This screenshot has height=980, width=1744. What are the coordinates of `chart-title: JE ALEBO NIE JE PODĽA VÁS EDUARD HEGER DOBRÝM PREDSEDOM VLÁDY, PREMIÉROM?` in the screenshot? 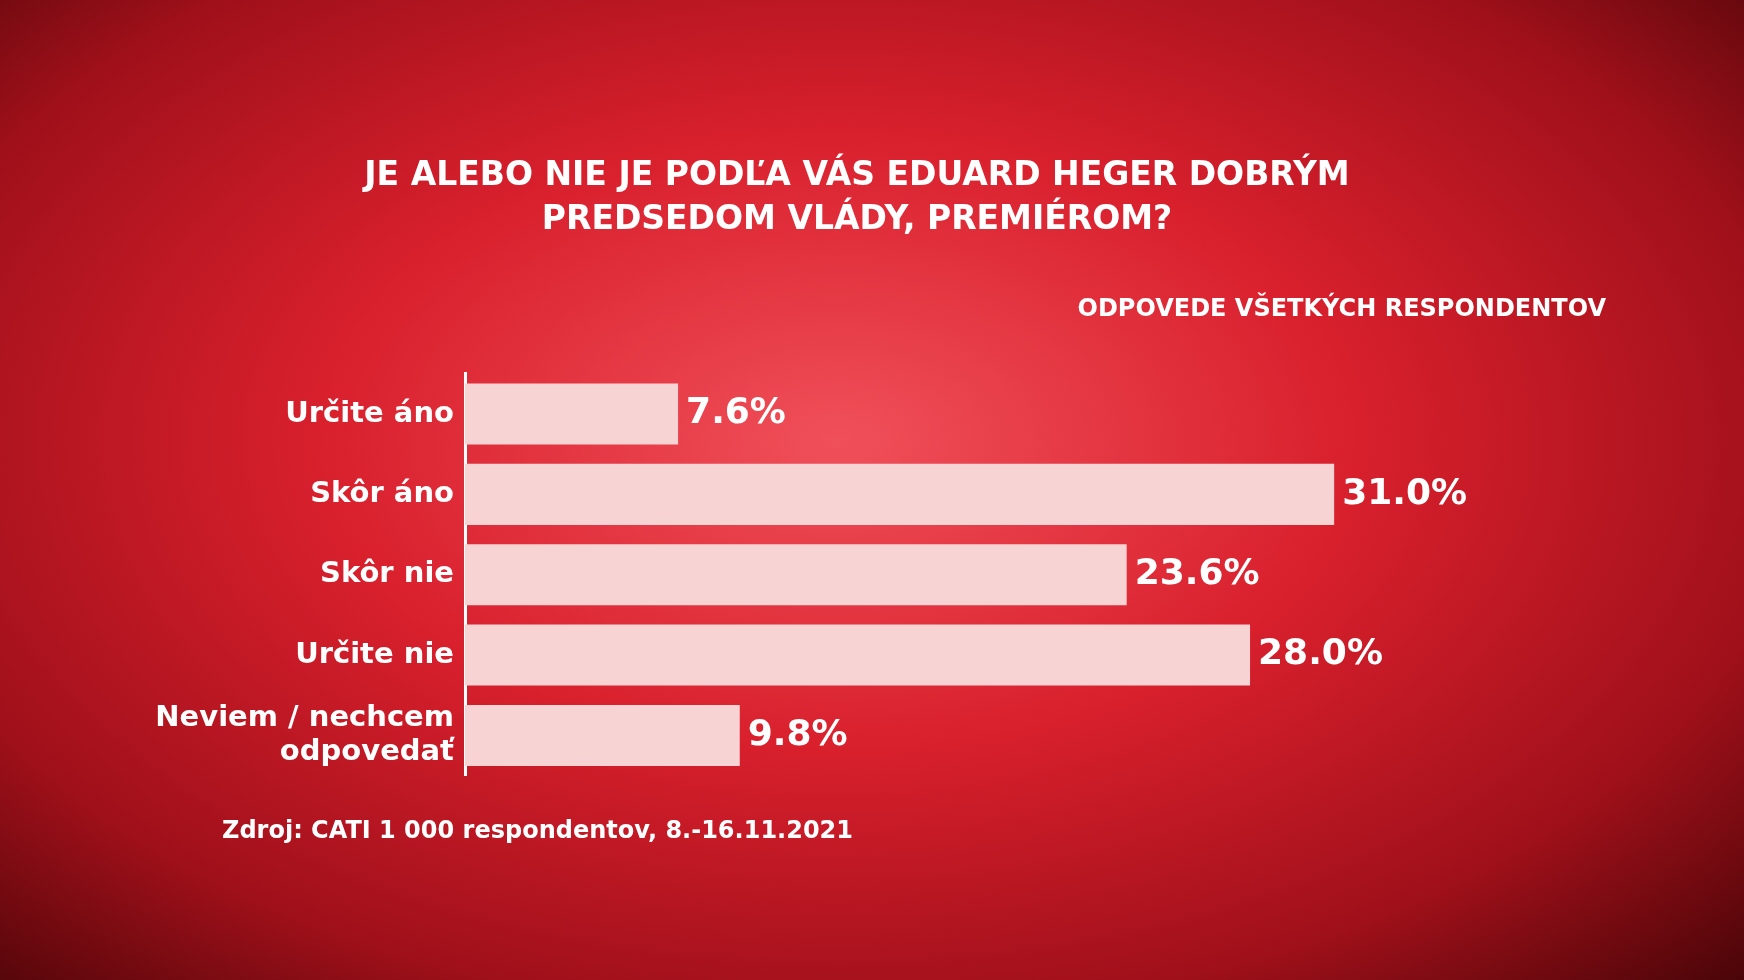 It's located at (856, 195).